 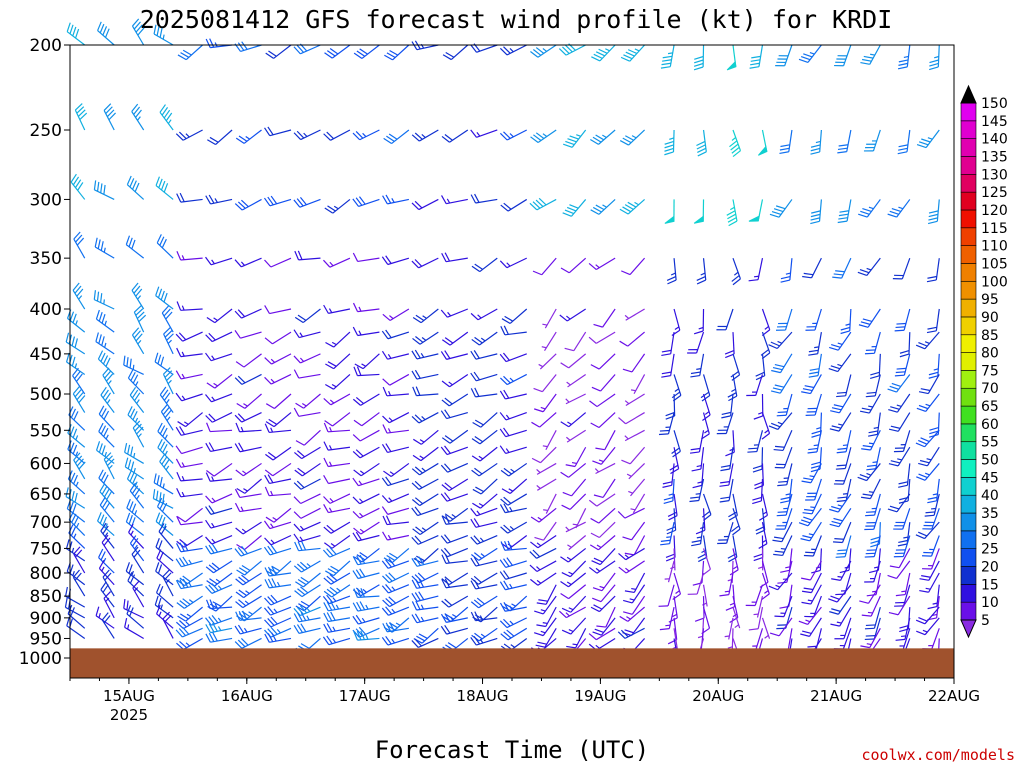 What do you see at coordinates (46, 355) in the screenshot?
I see `pressure-tick-label: 450` at bounding box center [46, 355].